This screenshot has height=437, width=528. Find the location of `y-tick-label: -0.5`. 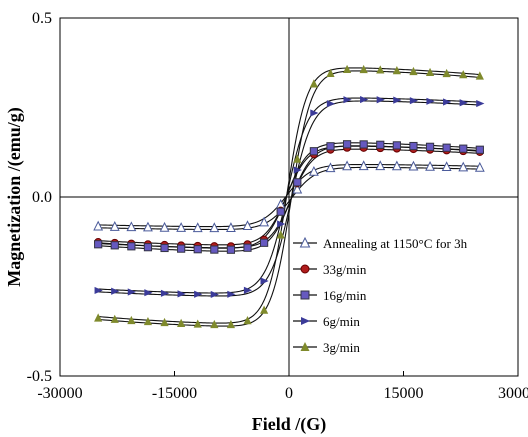

y-tick-label: -0.5 is located at coordinates (39, 376).